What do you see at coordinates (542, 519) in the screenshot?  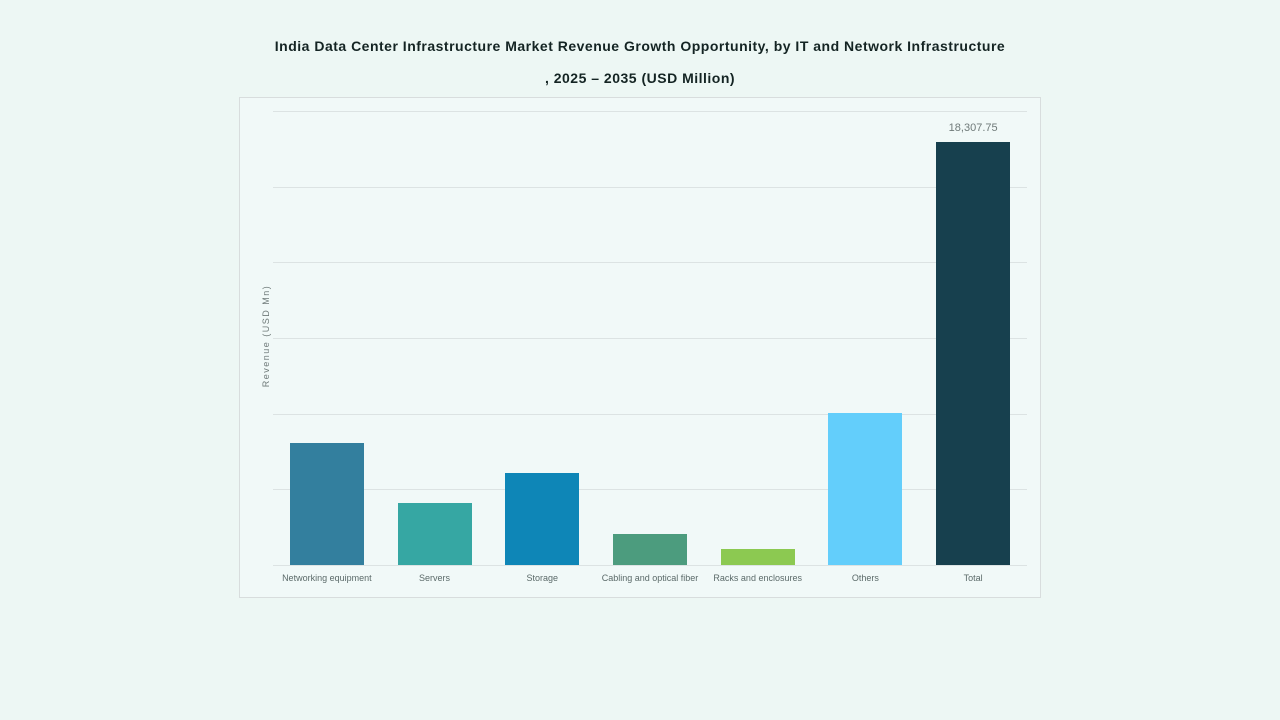 I see `bar-storage` at bounding box center [542, 519].